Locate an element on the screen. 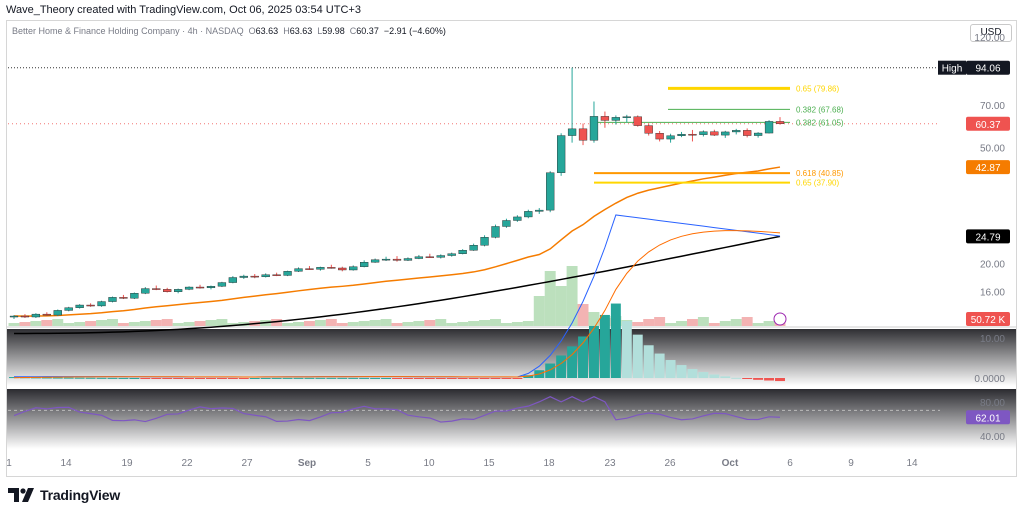  x-axis-tick: 26 is located at coordinates (670, 463).